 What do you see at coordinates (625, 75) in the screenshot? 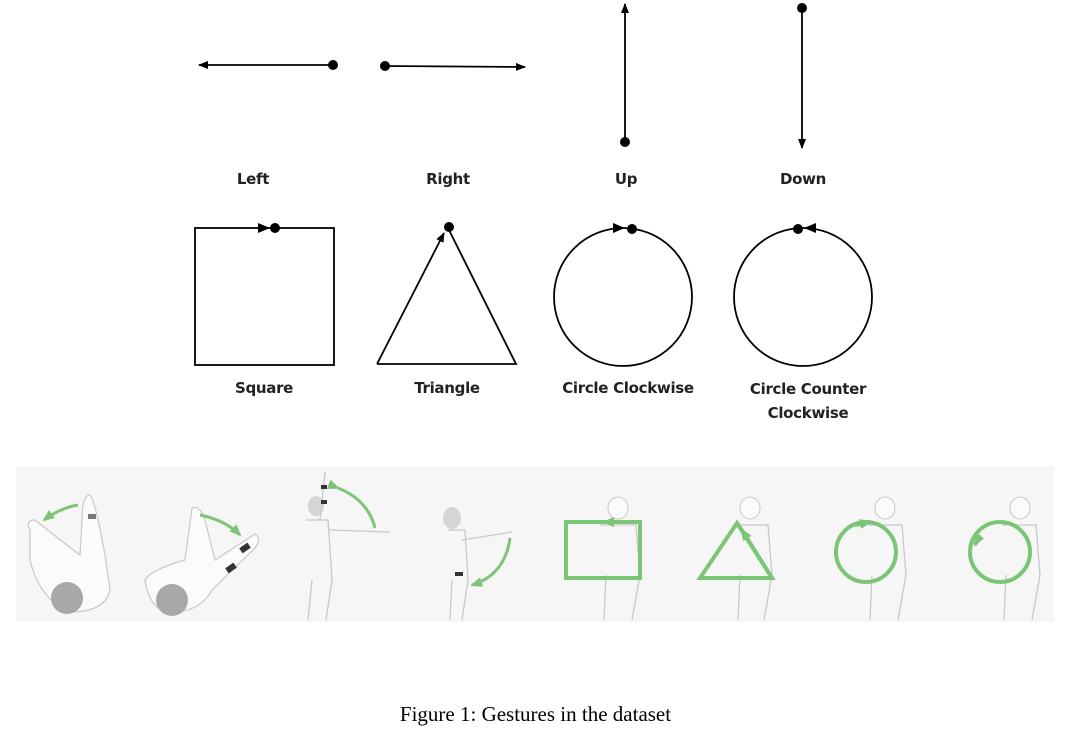
I see `up-gesture-diagram` at bounding box center [625, 75].